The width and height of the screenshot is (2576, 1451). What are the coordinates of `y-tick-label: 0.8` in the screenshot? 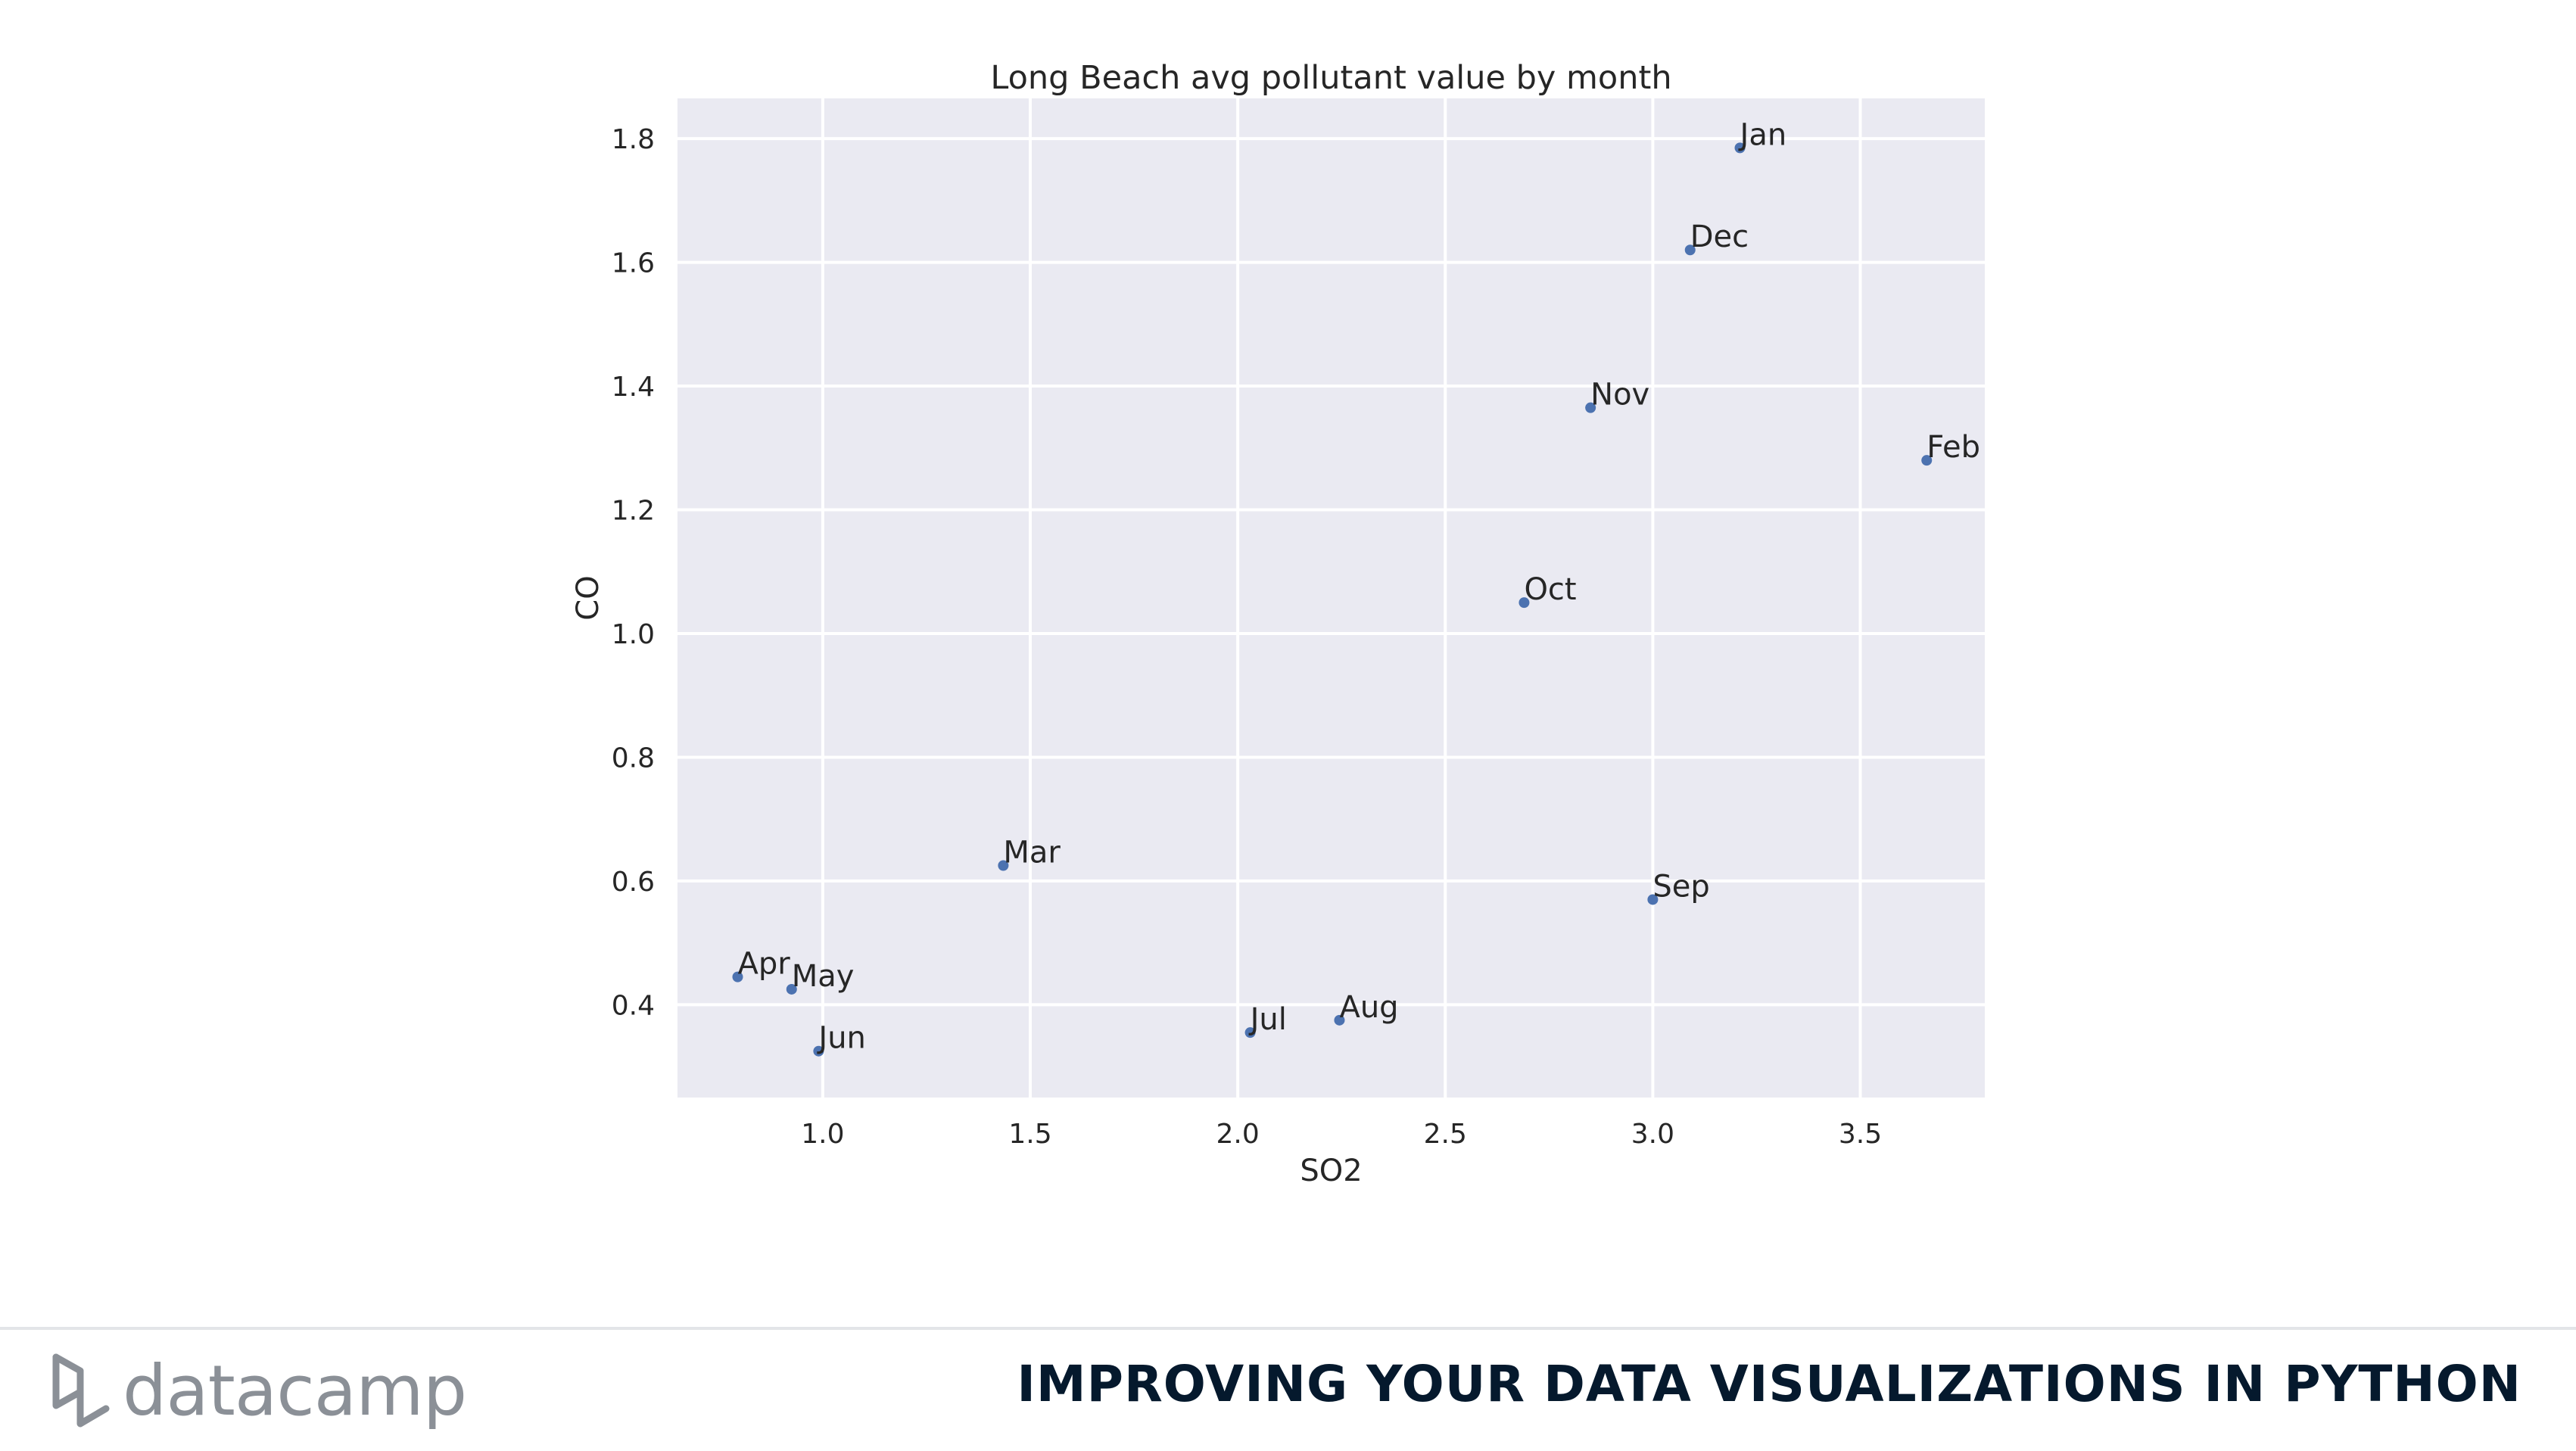 It's located at (633, 759).